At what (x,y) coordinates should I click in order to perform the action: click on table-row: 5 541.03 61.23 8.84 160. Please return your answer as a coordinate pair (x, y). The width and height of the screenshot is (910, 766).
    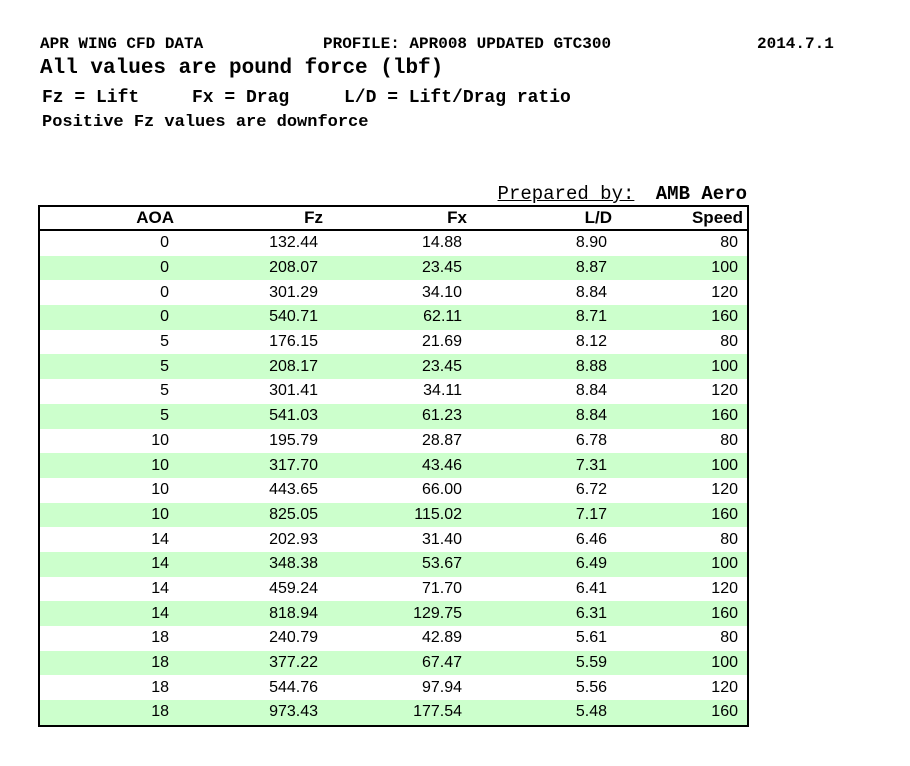
    Looking at the image, I should click on (393, 416).